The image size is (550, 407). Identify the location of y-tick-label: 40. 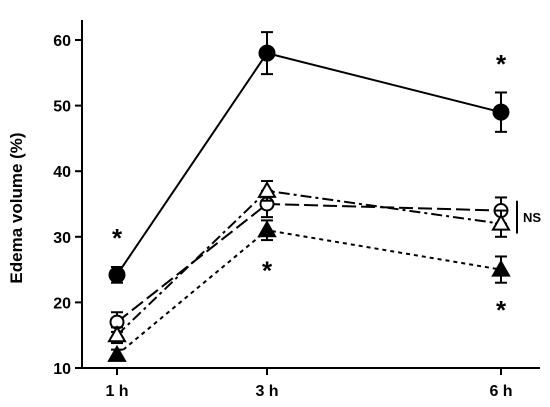
(62, 172).